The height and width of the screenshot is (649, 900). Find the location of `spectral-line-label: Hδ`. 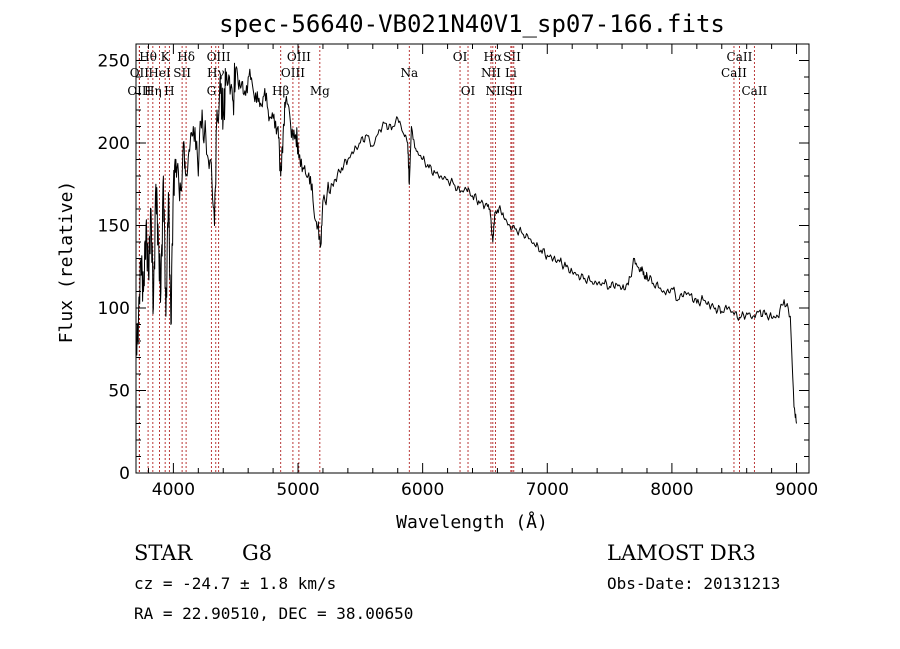

spectral-line-label: Hδ is located at coordinates (186, 57).